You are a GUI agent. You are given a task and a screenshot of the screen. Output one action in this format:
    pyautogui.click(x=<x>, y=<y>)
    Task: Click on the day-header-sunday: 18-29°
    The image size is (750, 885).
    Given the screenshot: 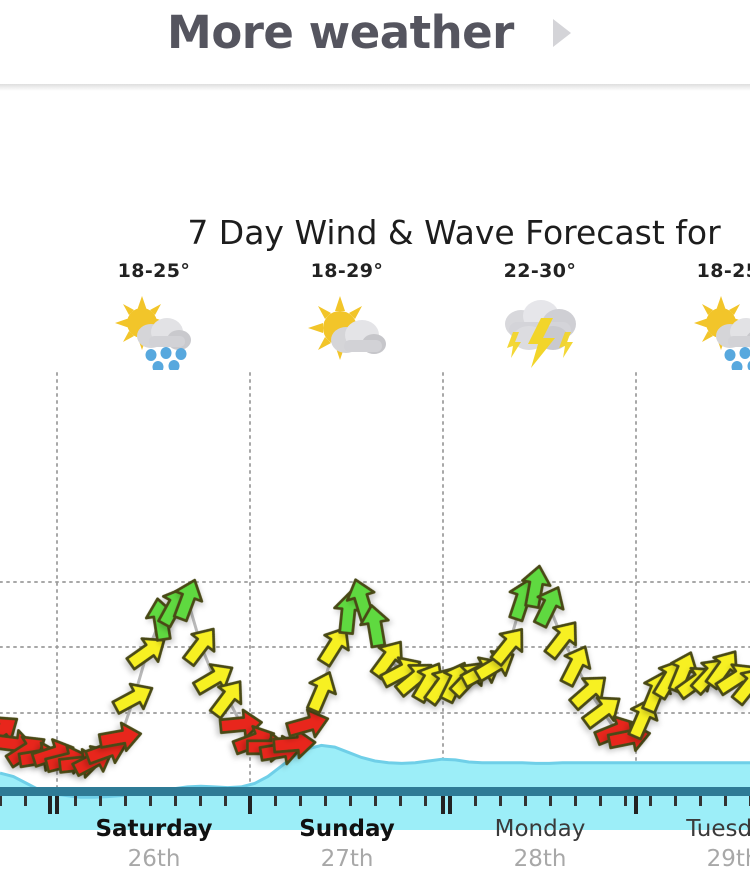 What is the action you would take?
    pyautogui.click(x=347, y=316)
    